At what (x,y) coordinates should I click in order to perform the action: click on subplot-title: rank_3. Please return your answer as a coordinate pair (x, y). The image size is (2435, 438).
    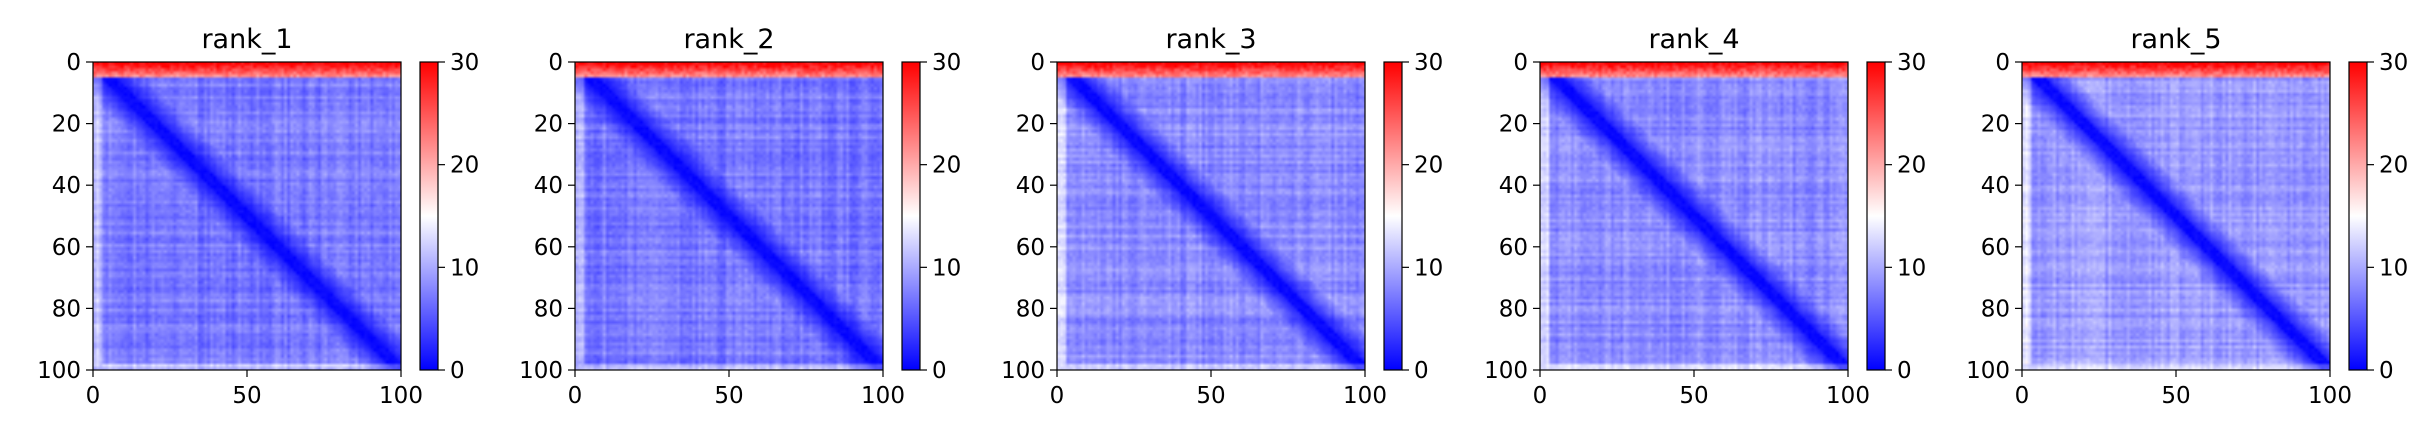
    Looking at the image, I should click on (1210, 39).